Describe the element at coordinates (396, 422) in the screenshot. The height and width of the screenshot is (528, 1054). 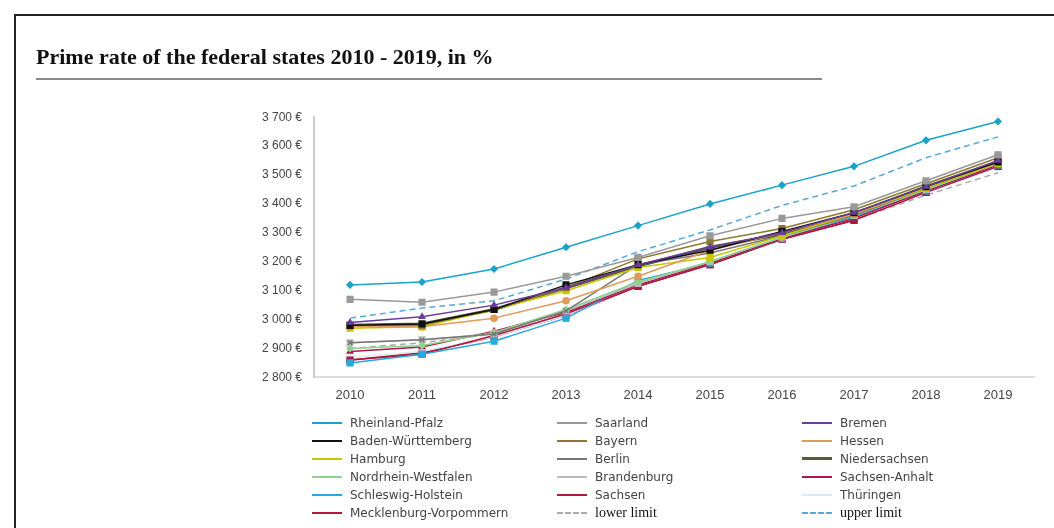
I see `legend-label: Rheinland-Pfalz` at that location.